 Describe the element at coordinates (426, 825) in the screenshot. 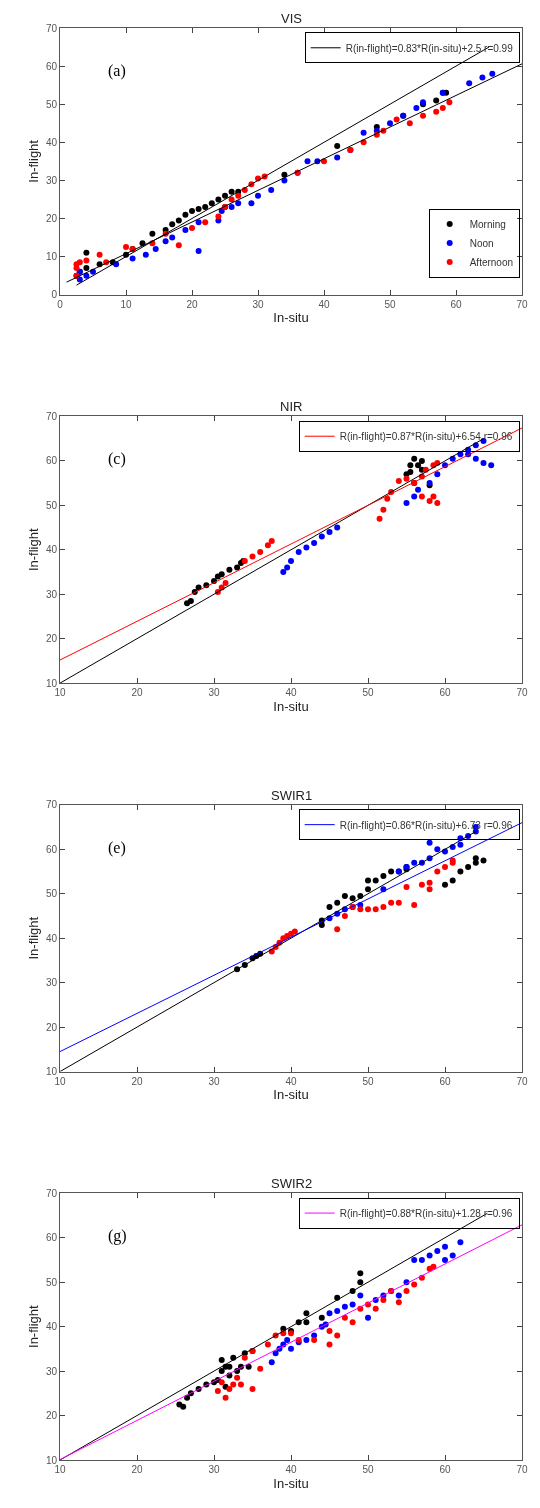

I see `legend-label: R(in-flight)=0.86*R(in-situ)+6.73 r=0.96` at that location.